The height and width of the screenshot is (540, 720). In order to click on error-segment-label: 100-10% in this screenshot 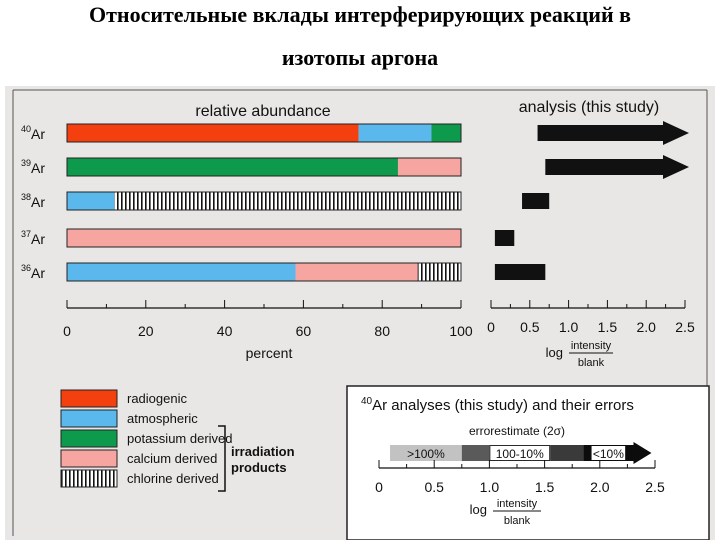, I will do `click(520, 454)`.